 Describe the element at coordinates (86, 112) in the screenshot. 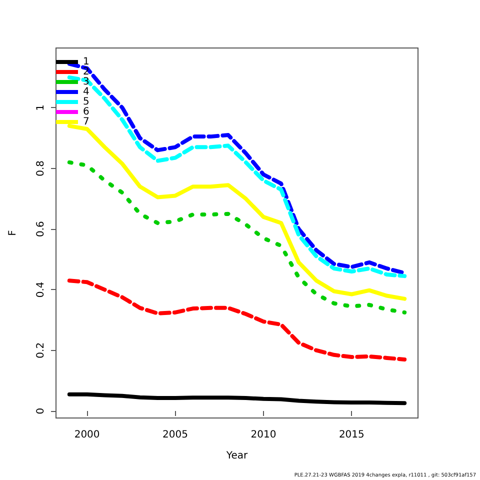

I see `legend-label: 6` at that location.